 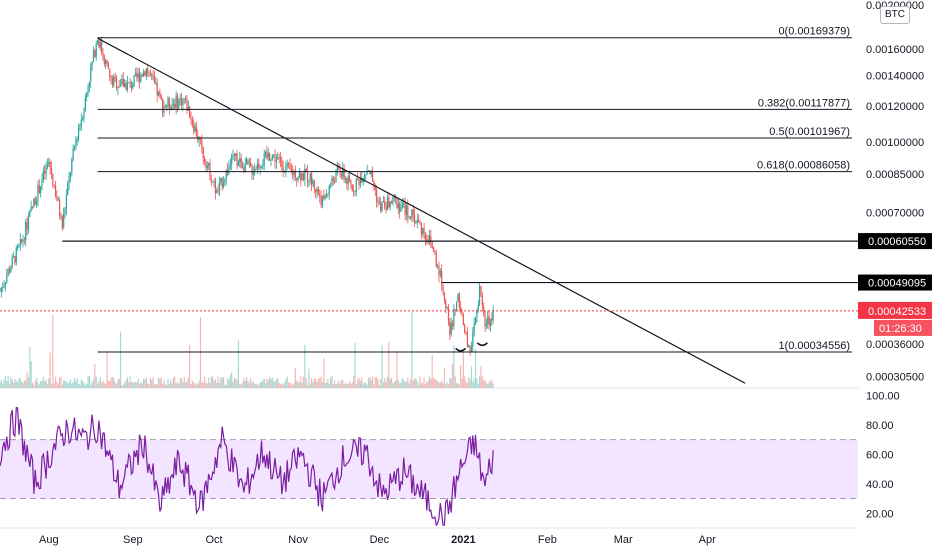 What do you see at coordinates (883, 396) in the screenshot?
I see `rsi-tick-label: 100.00` at bounding box center [883, 396].